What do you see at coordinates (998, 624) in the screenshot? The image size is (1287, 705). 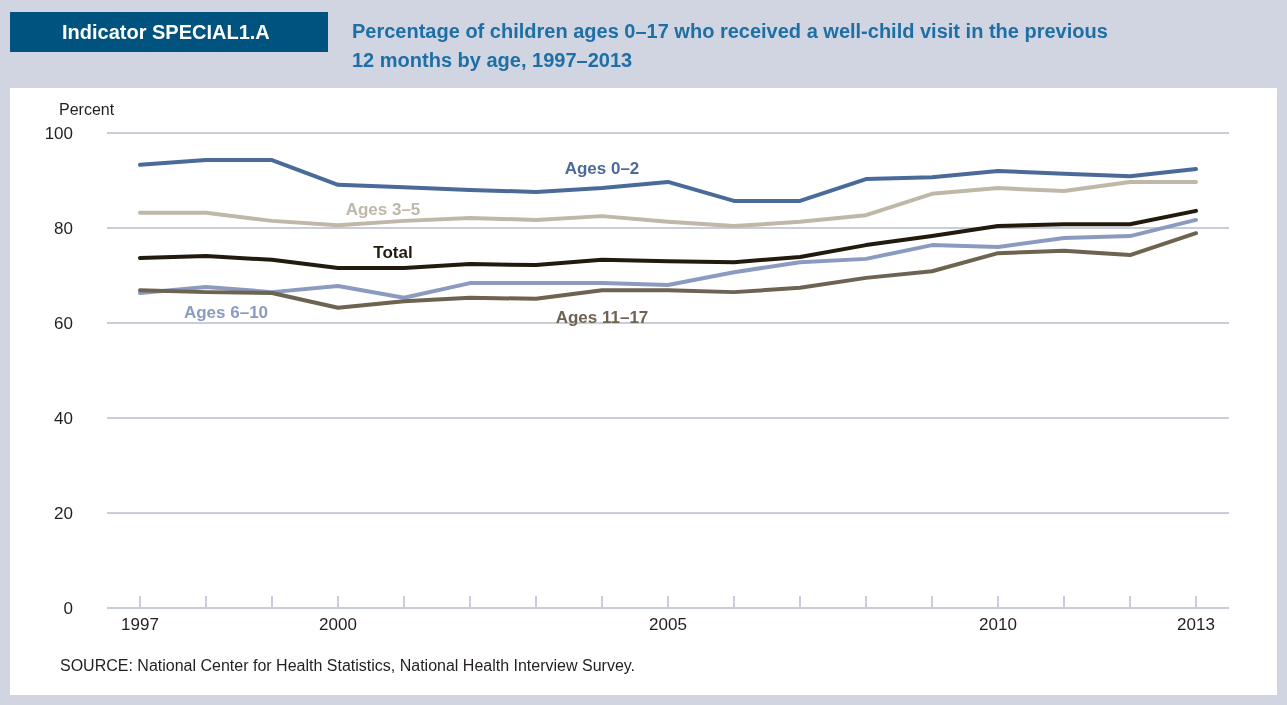 I see `x-tick-label: 2010` at bounding box center [998, 624].